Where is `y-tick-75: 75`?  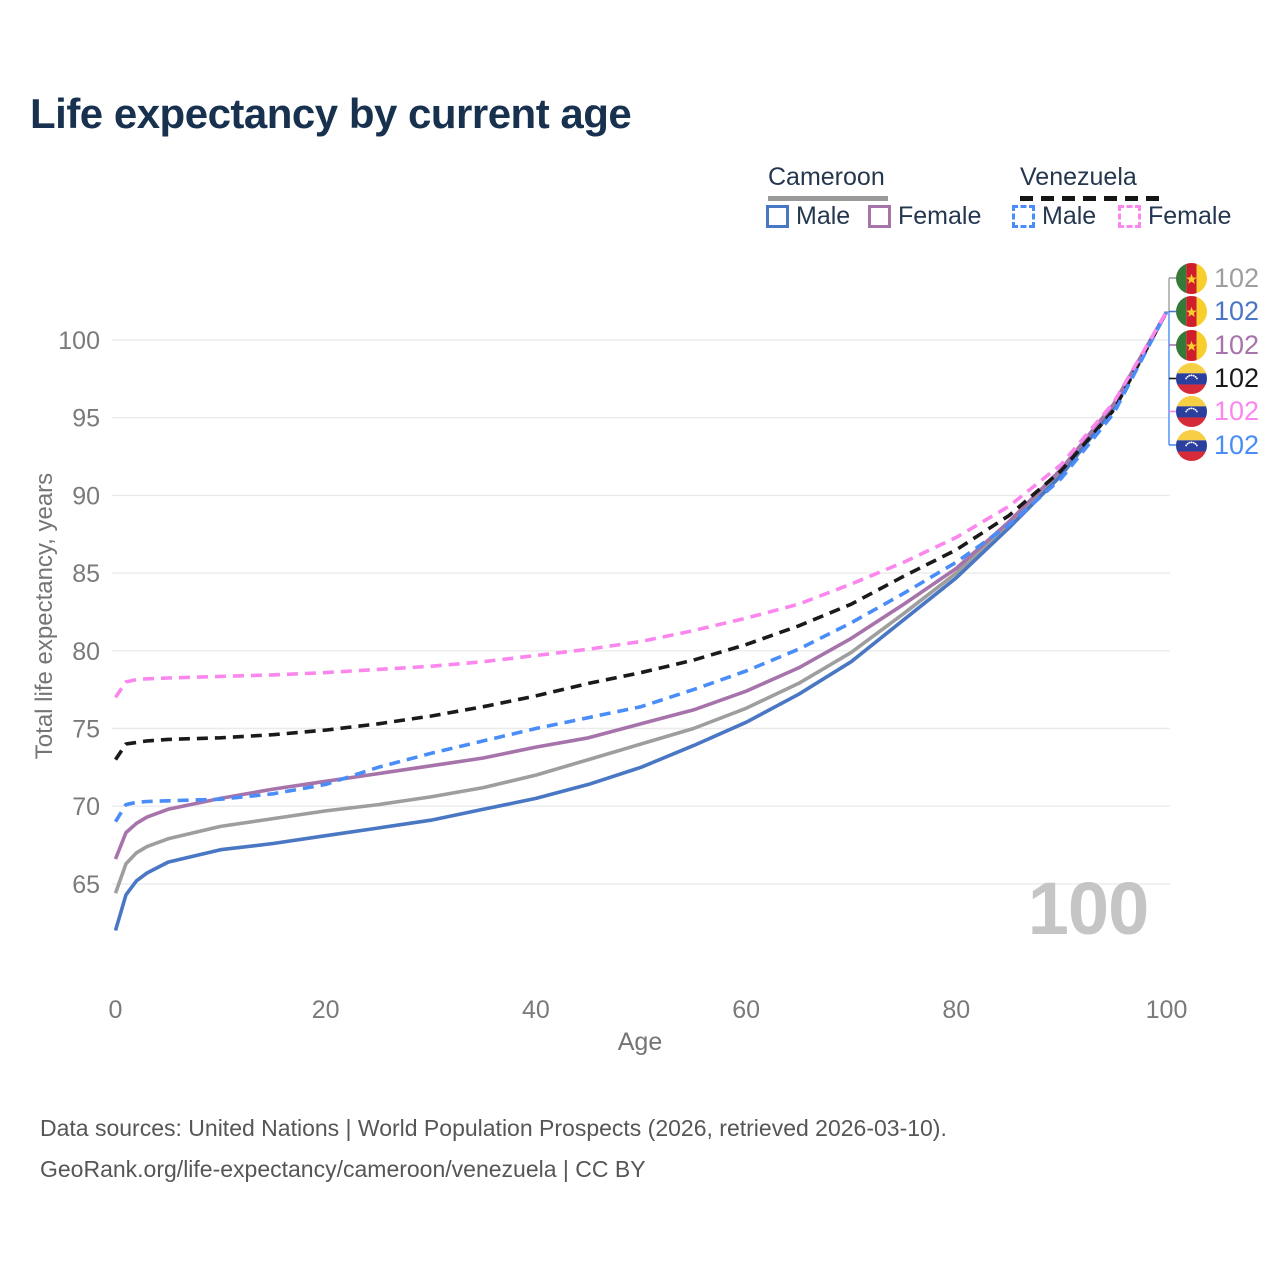 y-tick-75: 75 is located at coordinates (86, 730).